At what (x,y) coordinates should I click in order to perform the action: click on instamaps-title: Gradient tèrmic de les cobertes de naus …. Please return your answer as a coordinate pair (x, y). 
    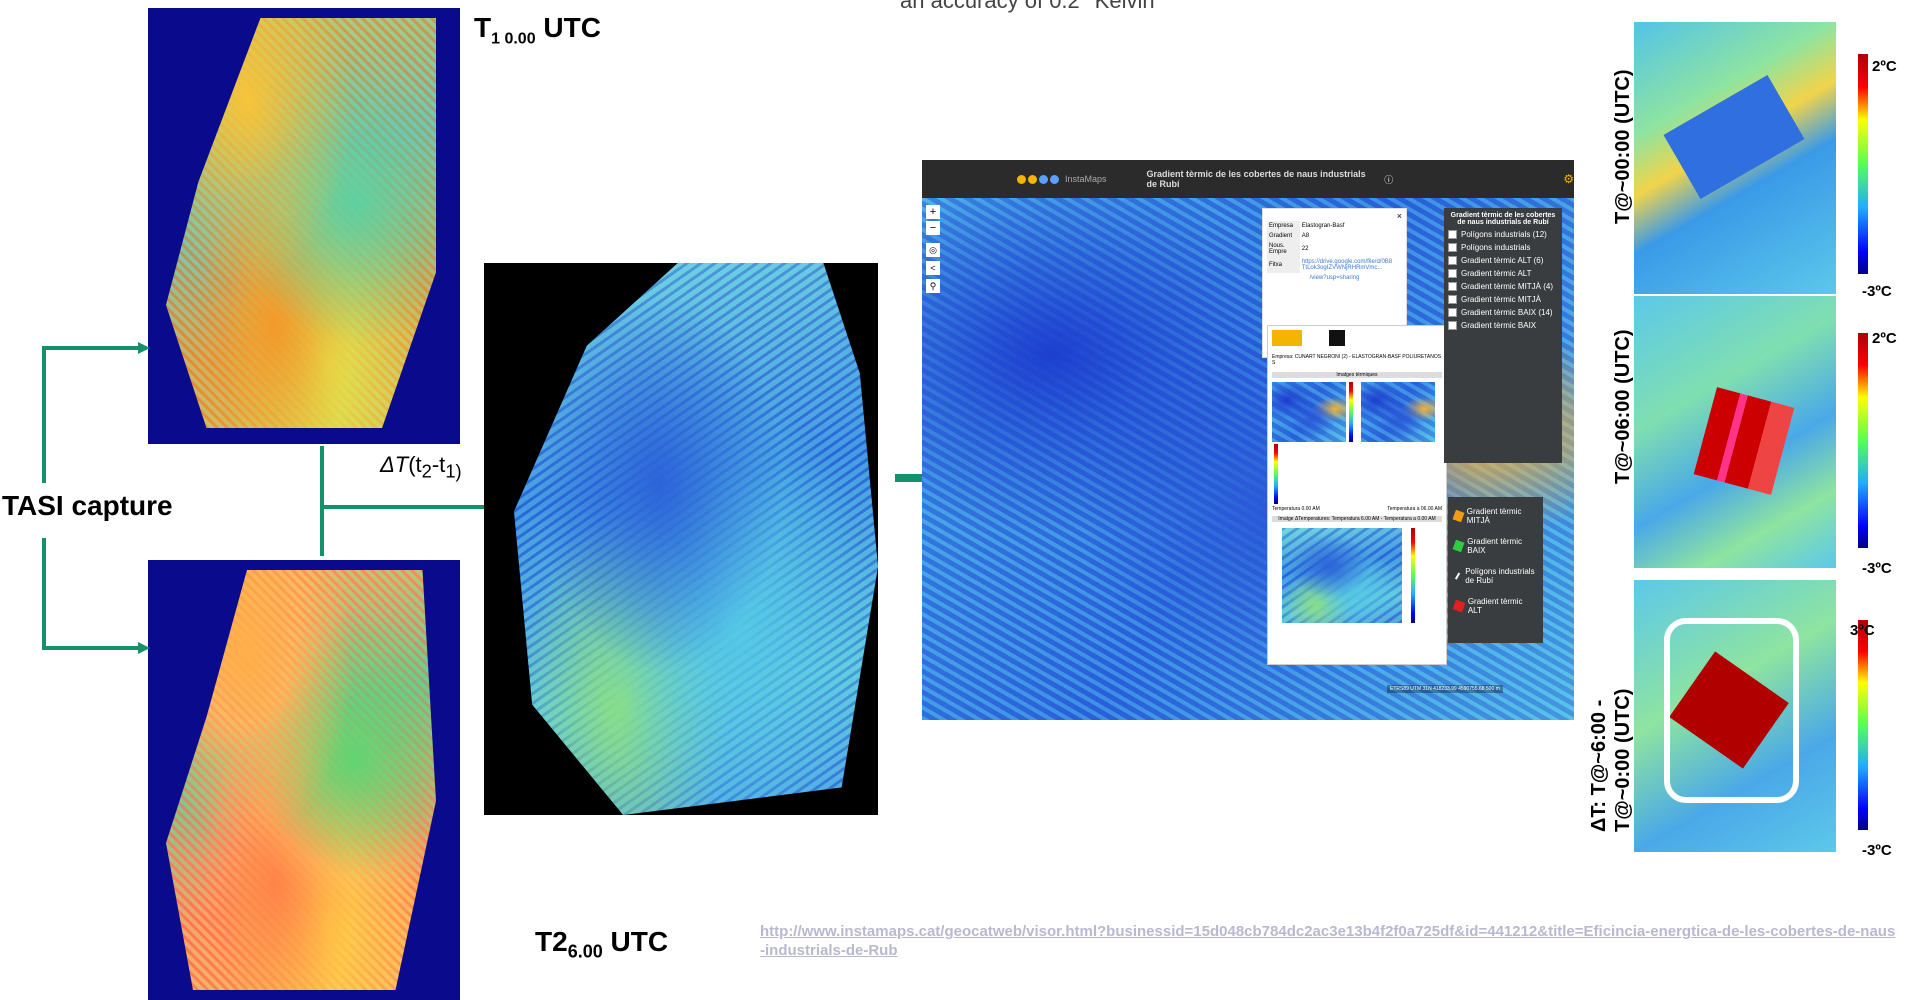
    Looking at the image, I should click on (1256, 179).